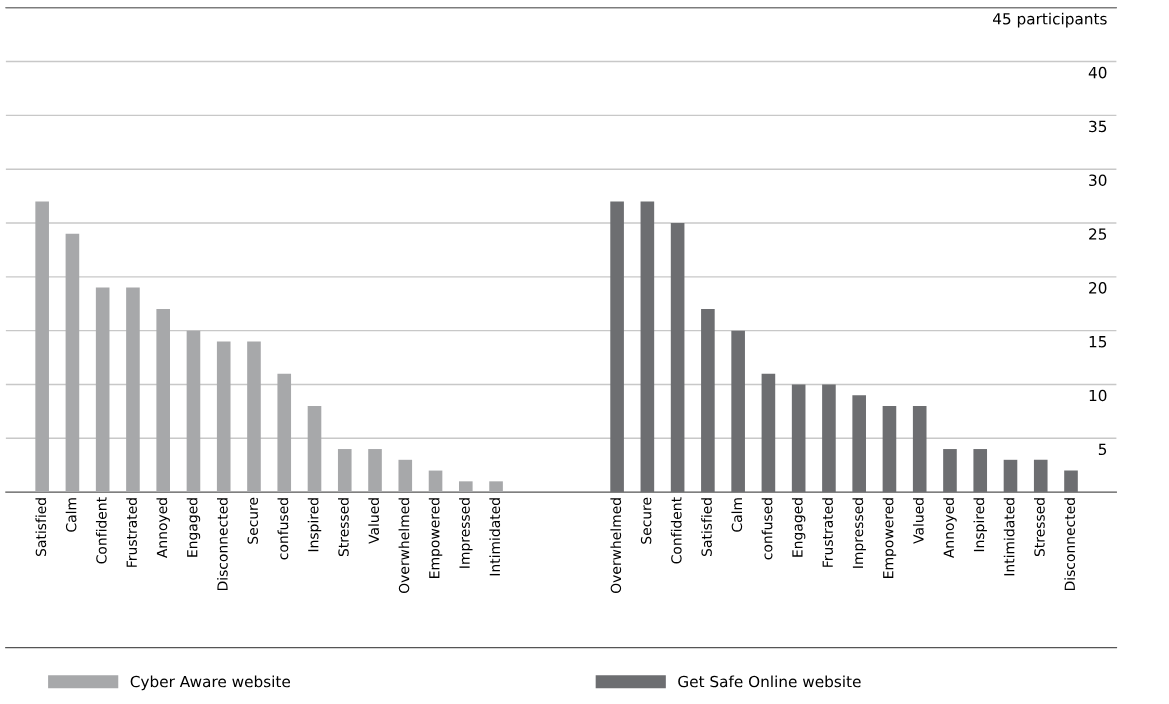 Image resolution: width=1169 pixels, height=704 pixels. What do you see at coordinates (1102, 449) in the screenshot?
I see `y-tick-label: 5` at bounding box center [1102, 449].